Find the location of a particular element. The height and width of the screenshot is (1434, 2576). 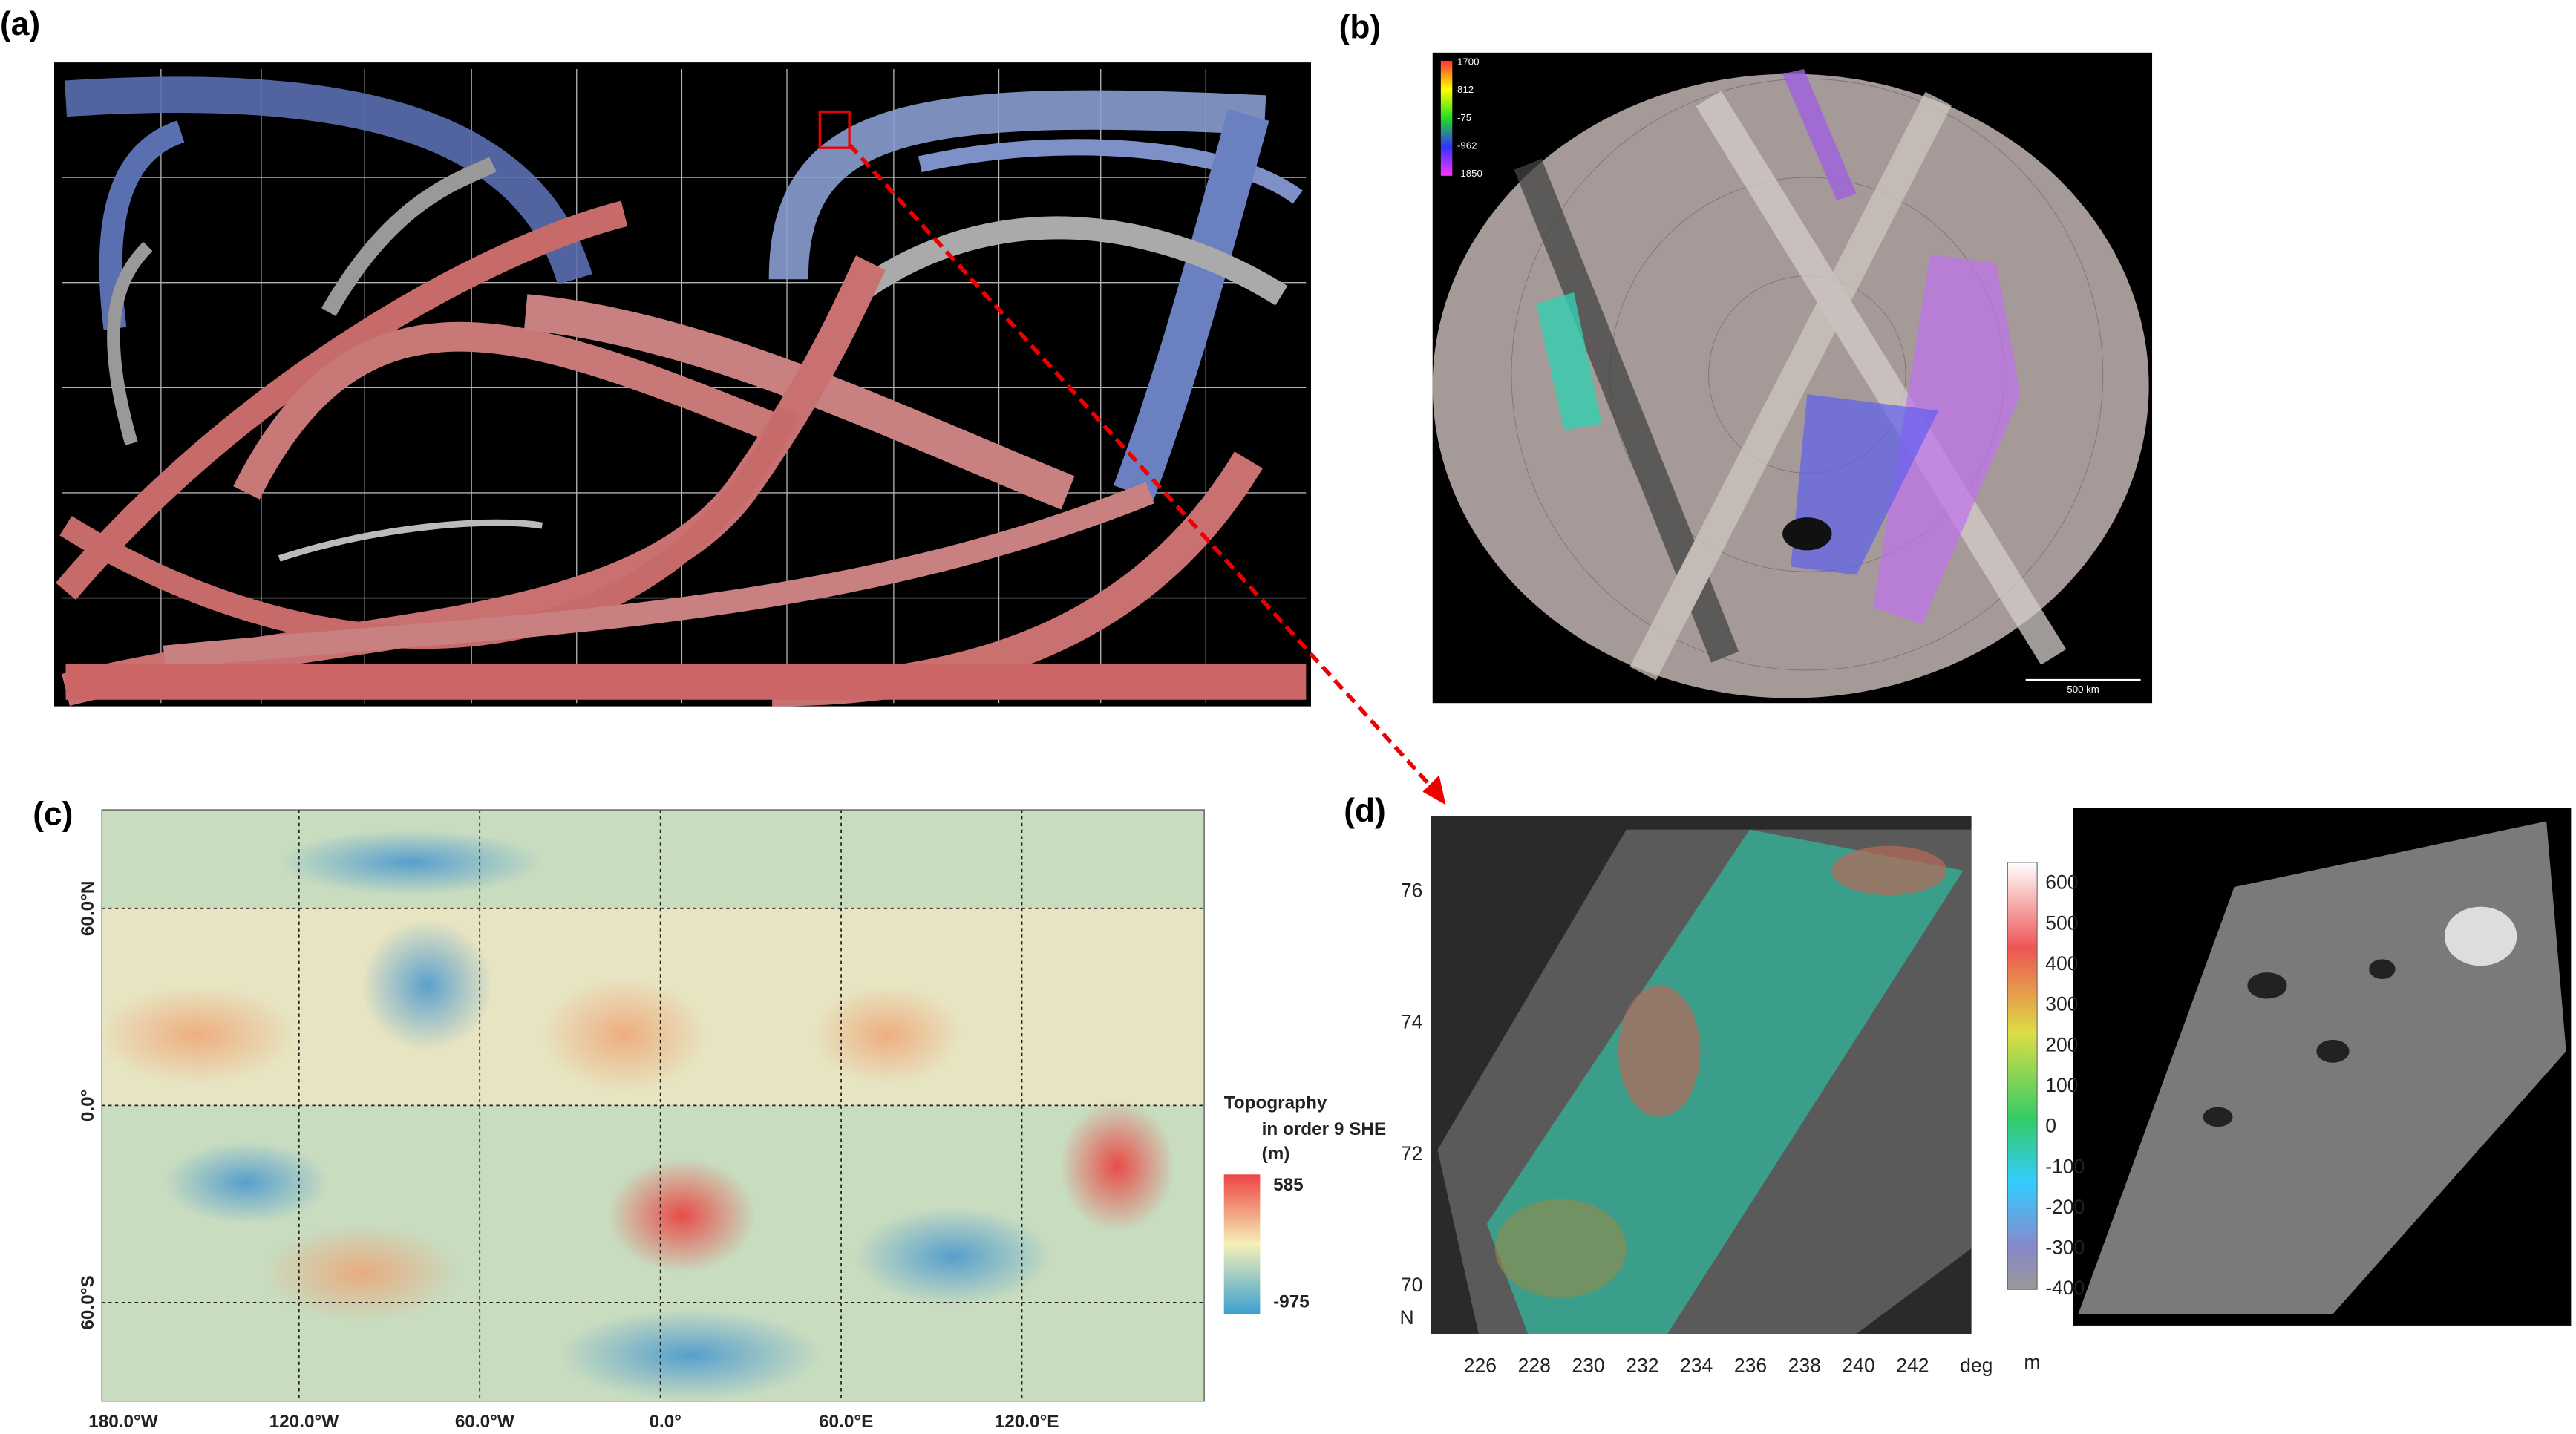

legend-min: -975 is located at coordinates (1291, 1302).